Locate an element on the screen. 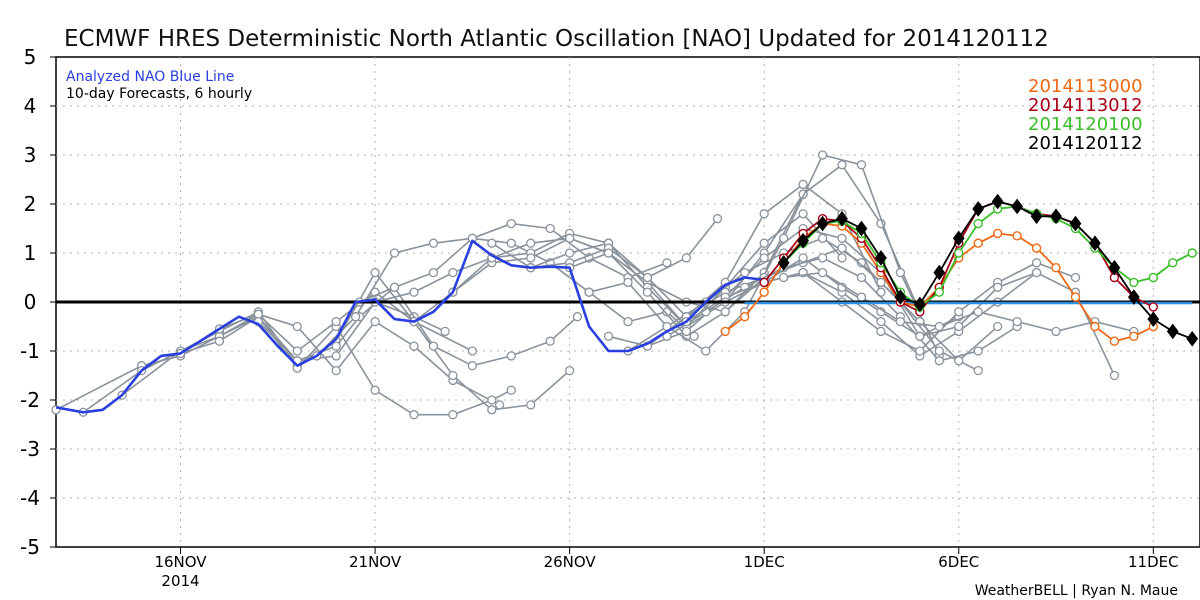 The height and width of the screenshot is (600, 1200). legend-entry: 2014120100 is located at coordinates (1085, 124).